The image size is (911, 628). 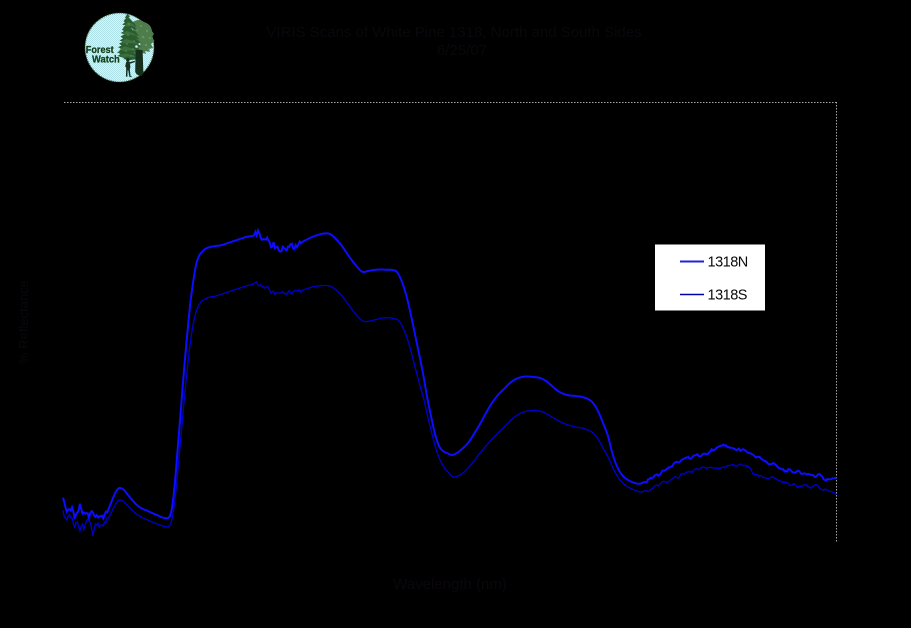 I want to click on svg-text: 1318N, so click(x=728, y=263).